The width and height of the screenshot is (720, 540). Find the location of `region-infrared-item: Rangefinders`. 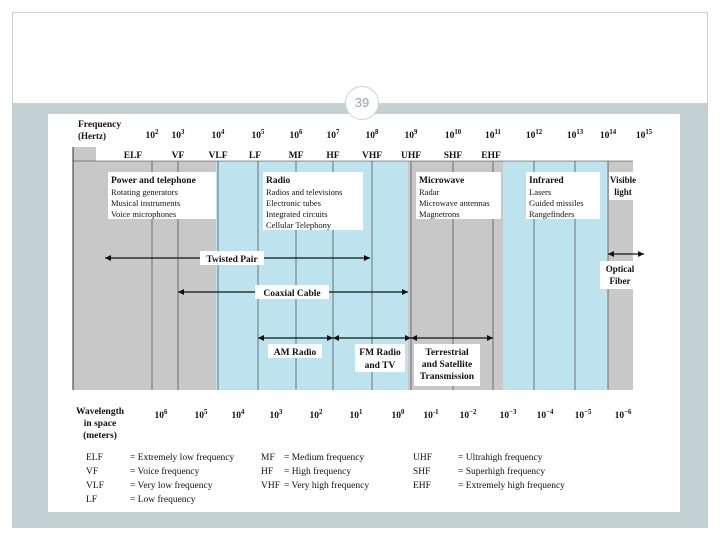

region-infrared-item: Rangefinders is located at coordinates (551, 214).